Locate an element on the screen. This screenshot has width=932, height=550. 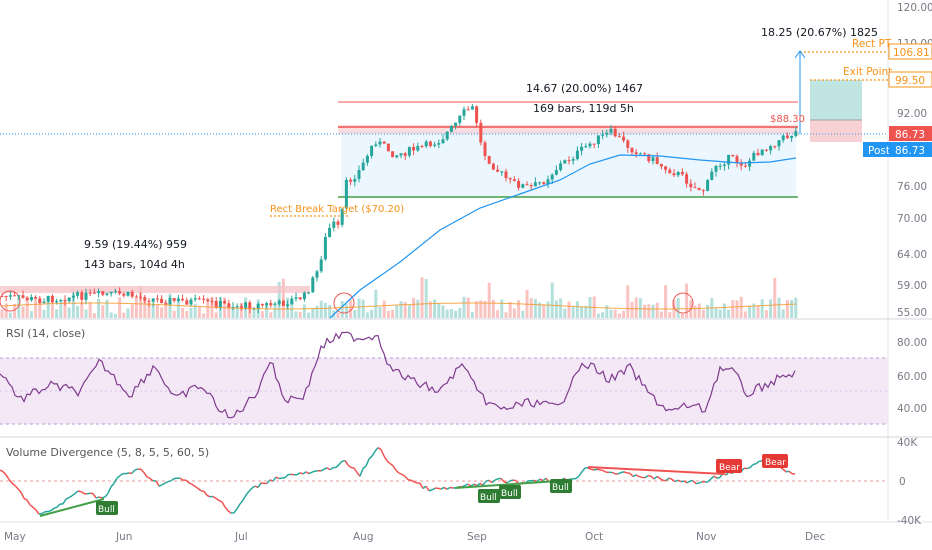
rsi-line is located at coordinates (398, 375).